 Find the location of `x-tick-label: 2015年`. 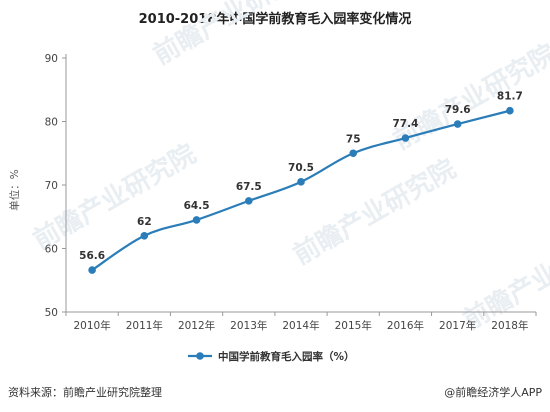

x-tick-label: 2015年 is located at coordinates (353, 325).